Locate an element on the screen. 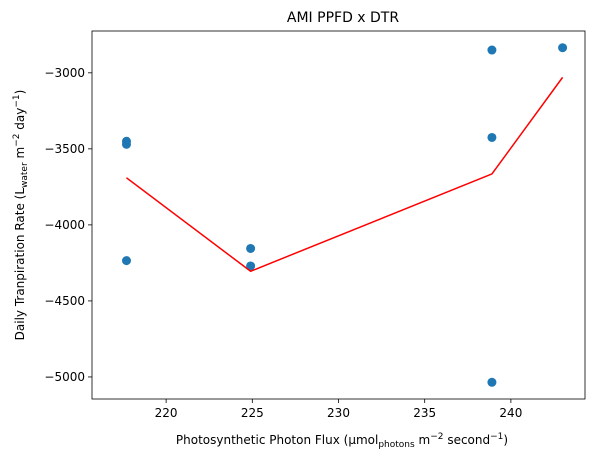  x-tick-label-240: 240 is located at coordinates (510, 413).